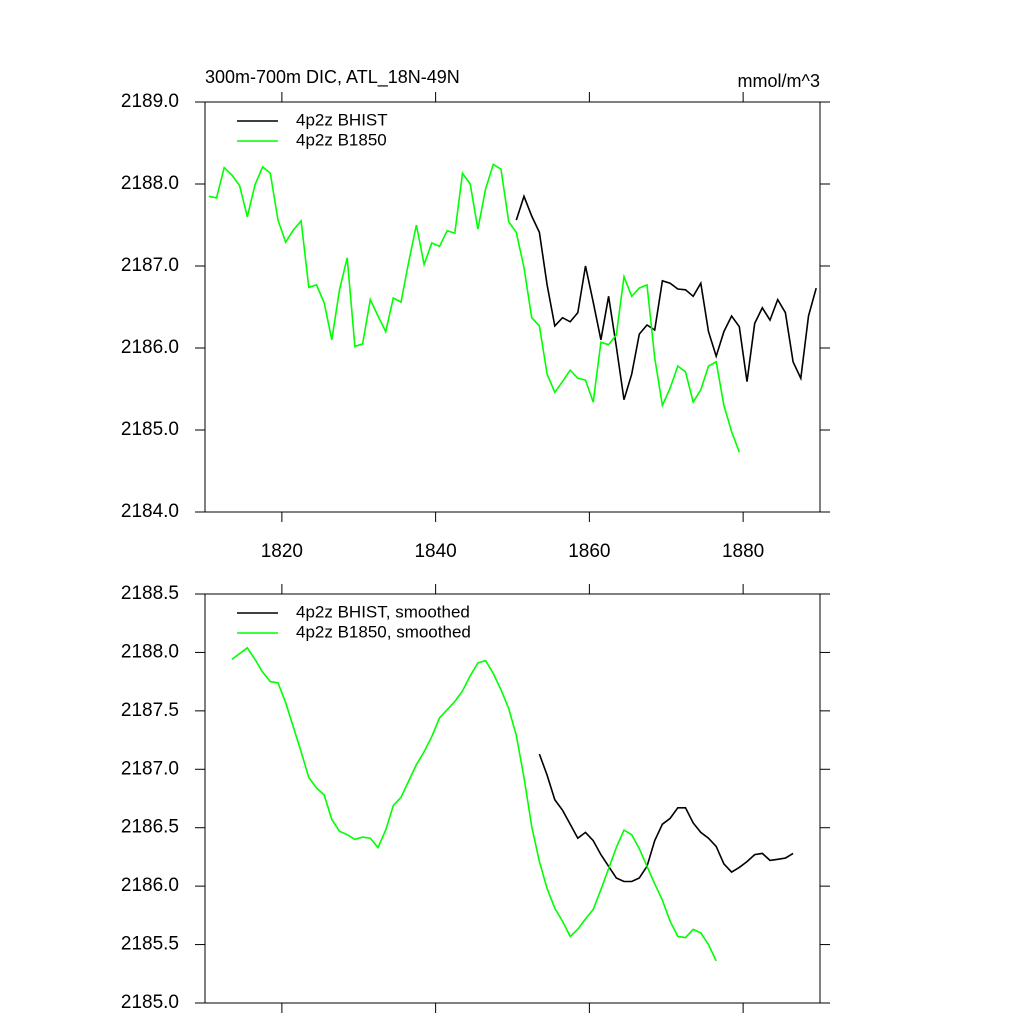  What do you see at coordinates (150, 944) in the screenshot?
I see `y-tick-label: 2185.5` at bounding box center [150, 944].